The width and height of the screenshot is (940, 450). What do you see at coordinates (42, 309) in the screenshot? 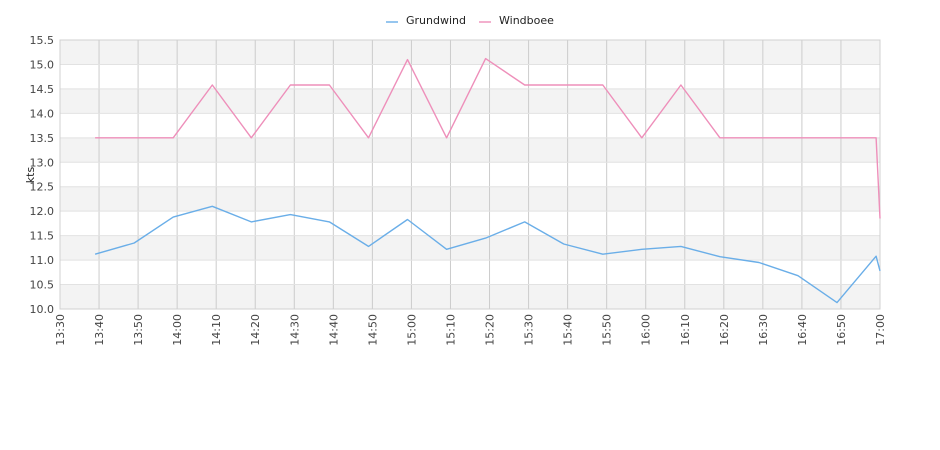
I see `y-tick-label: 10.0` at bounding box center [42, 309].